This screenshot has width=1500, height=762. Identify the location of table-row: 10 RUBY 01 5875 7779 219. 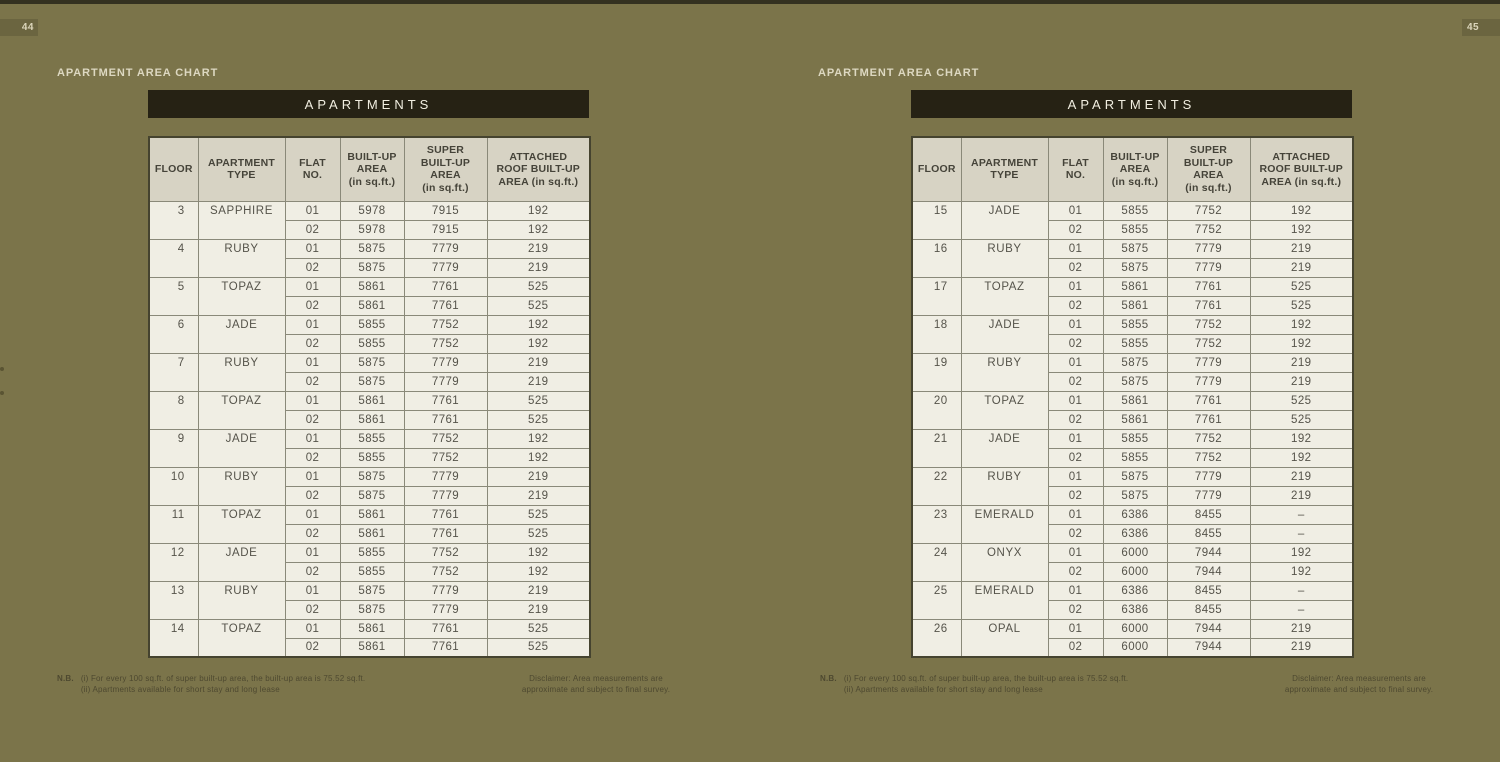
(369, 486).